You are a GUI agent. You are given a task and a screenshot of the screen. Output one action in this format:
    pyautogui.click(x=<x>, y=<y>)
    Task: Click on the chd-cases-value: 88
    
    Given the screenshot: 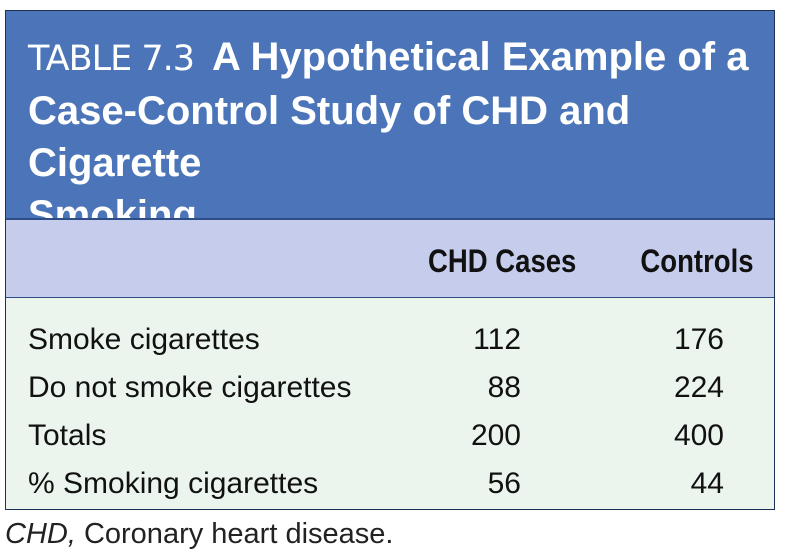 What is the action you would take?
    pyautogui.click(x=504, y=387)
    